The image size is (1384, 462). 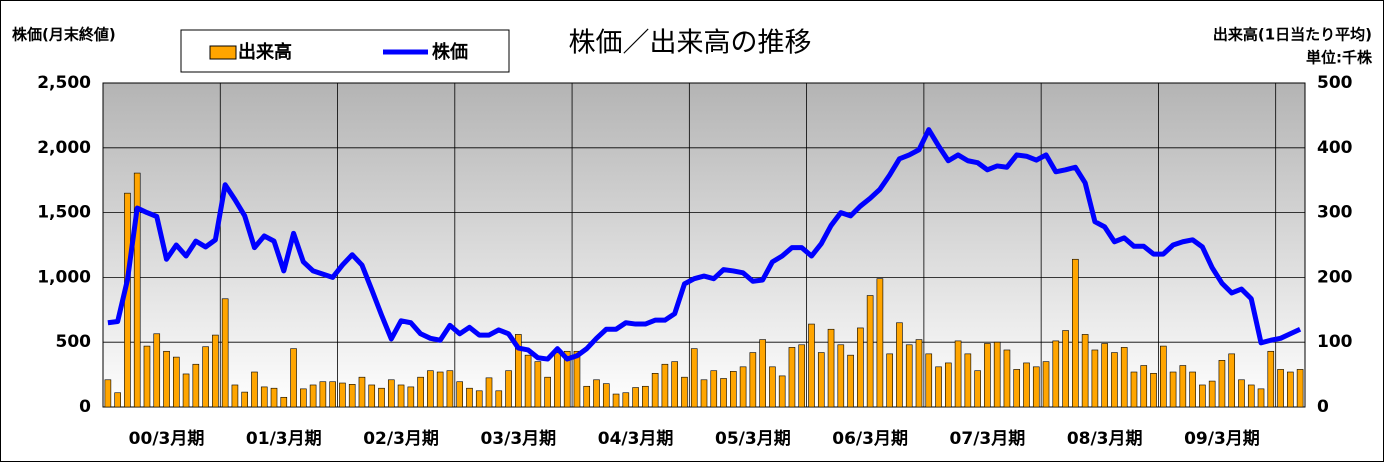 What do you see at coordinates (1335, 148) in the screenshot?
I see `y2-tick-label: 400` at bounding box center [1335, 148].